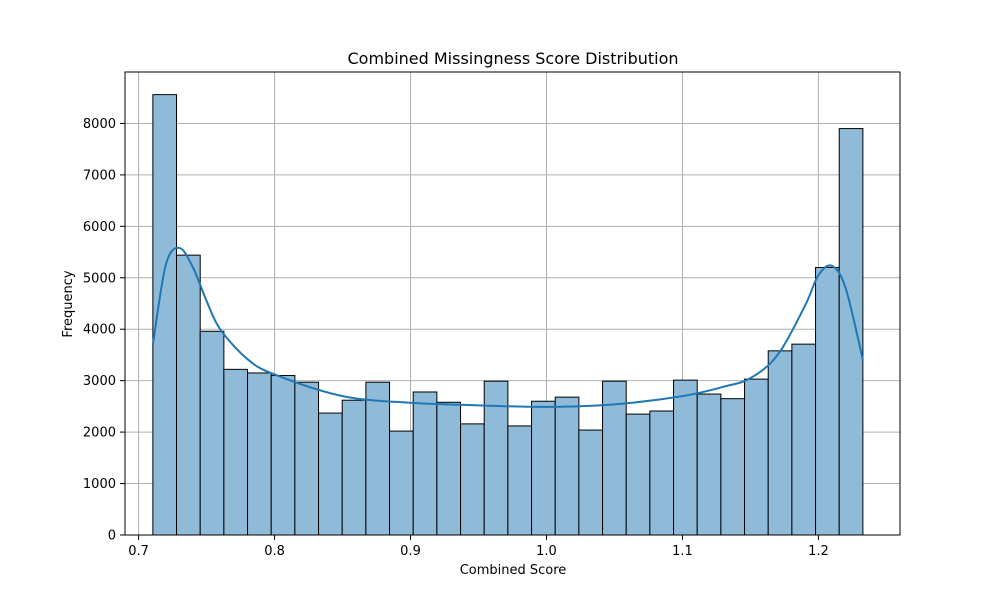 The height and width of the screenshot is (600, 1000). What do you see at coordinates (99, 175) in the screenshot?
I see `y-tick-label: 7000` at bounding box center [99, 175].